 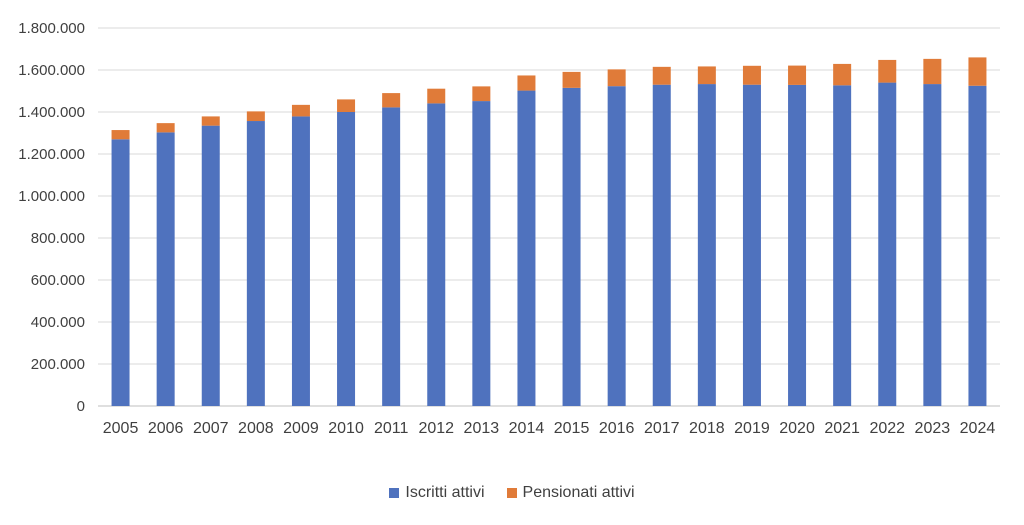 I want to click on x-tick-label: 2006, so click(x=166, y=428).